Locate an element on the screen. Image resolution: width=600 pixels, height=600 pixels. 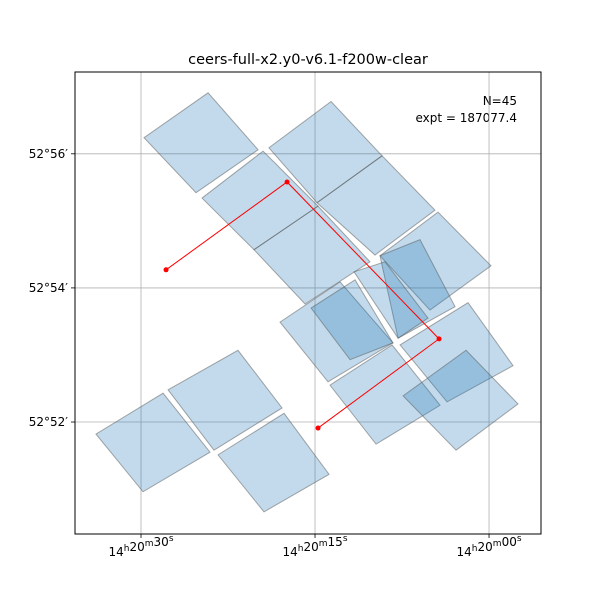
y-tick-label: 52°56′ is located at coordinates (49, 154).